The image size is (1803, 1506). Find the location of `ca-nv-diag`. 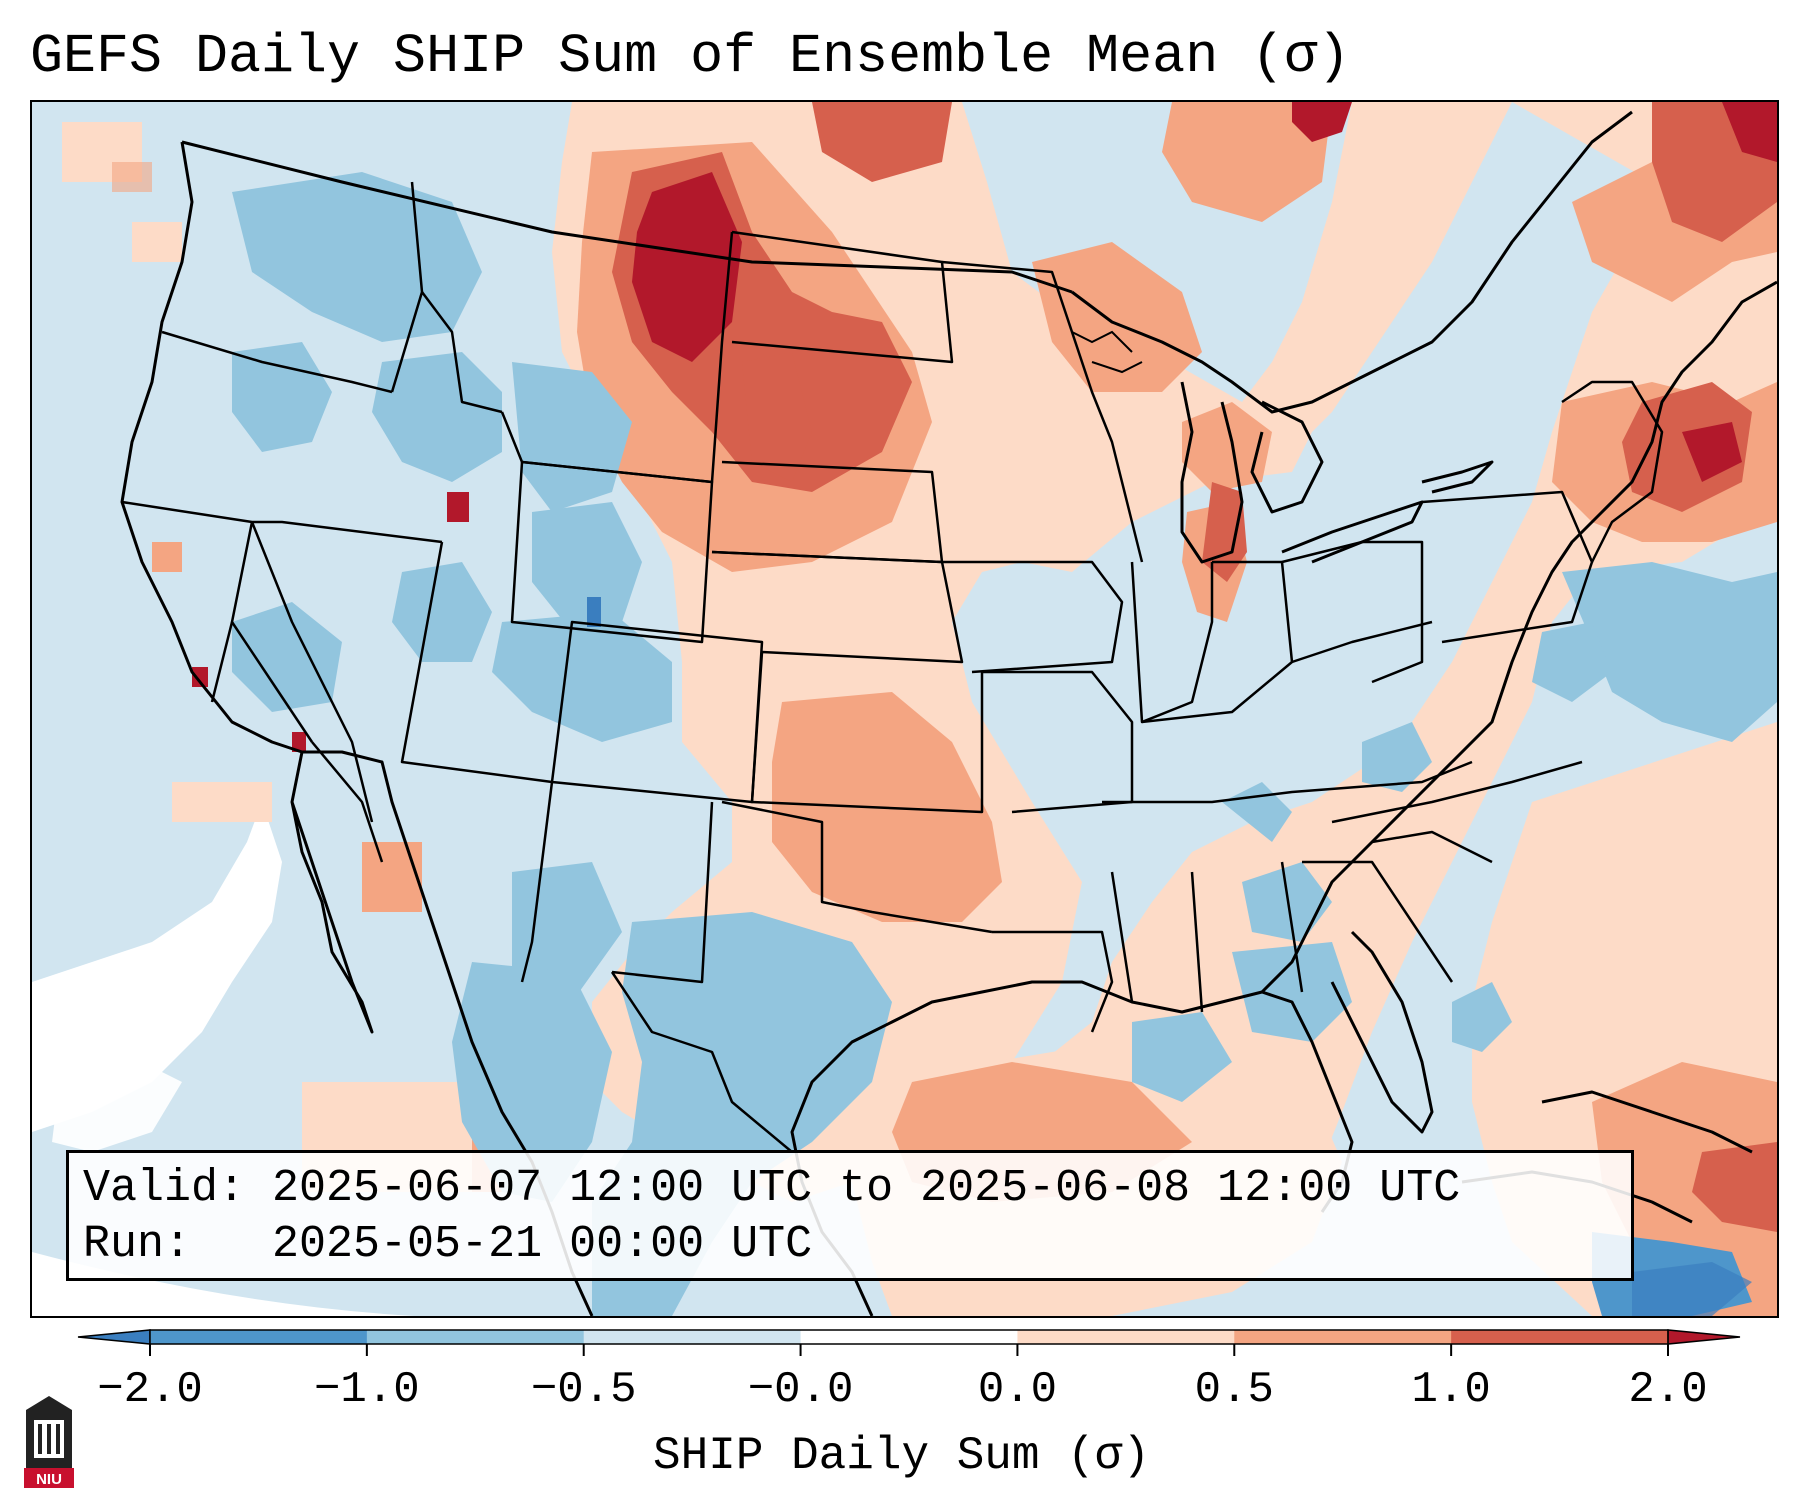

ca-nv-diag is located at coordinates (312, 672).